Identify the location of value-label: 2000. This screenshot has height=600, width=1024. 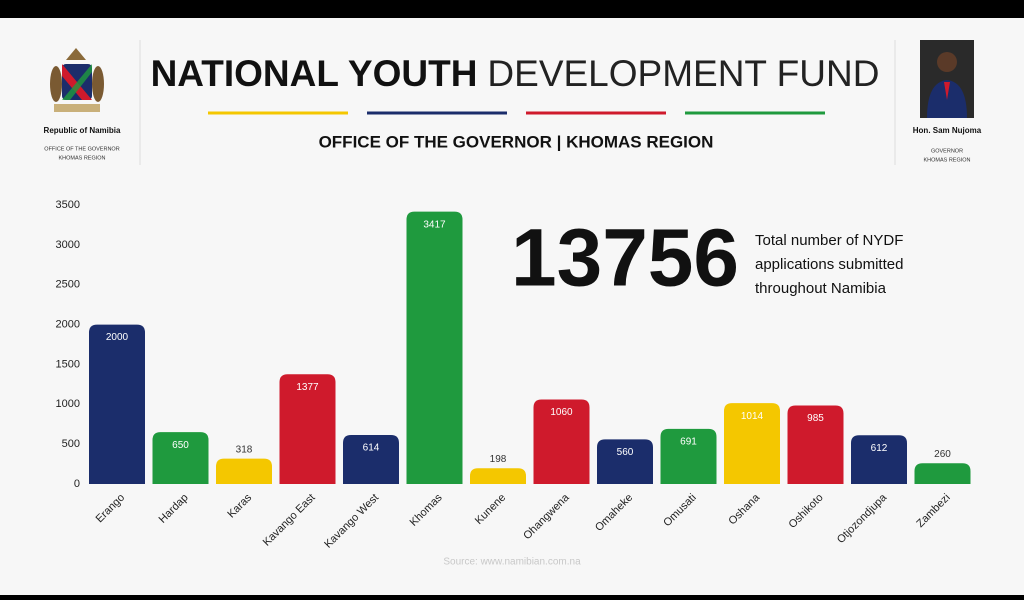
(117, 337).